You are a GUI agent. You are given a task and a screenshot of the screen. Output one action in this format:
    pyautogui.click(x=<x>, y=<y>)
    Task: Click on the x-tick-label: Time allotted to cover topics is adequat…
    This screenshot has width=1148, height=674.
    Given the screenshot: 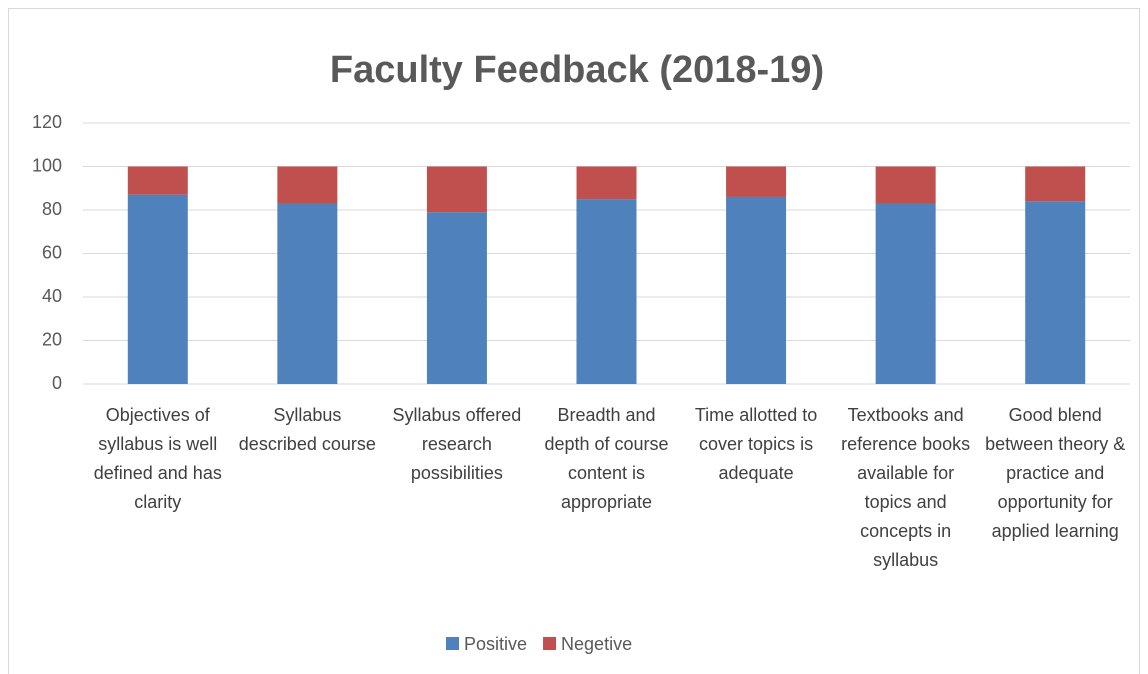 What is the action you would take?
    pyautogui.click(x=756, y=444)
    